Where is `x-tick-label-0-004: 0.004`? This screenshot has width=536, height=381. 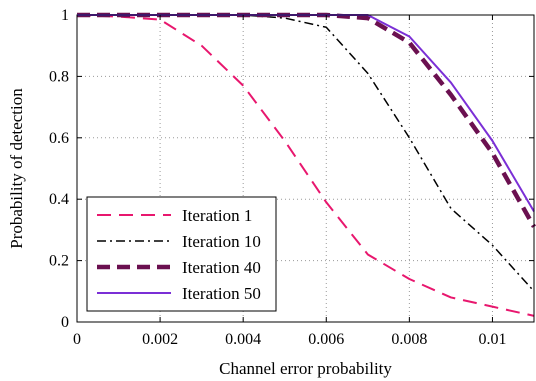
x-tick-label-0-004: 0.004 is located at coordinates (243, 339).